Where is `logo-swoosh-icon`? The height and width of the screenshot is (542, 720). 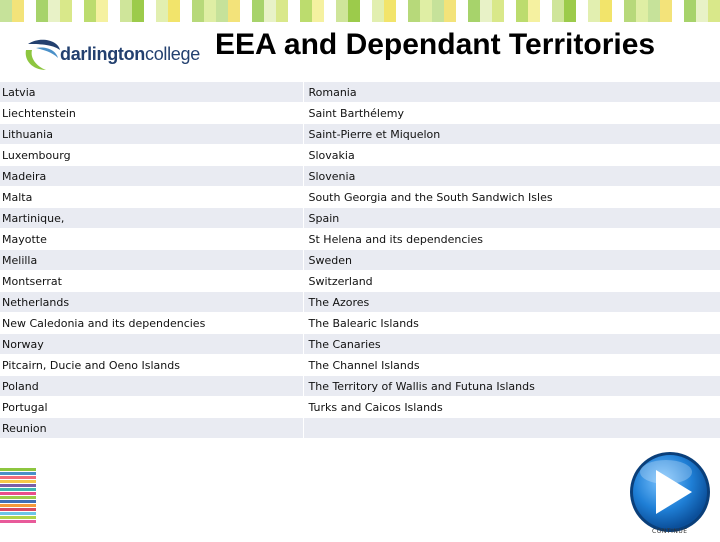
logo-swoosh-icon is located at coordinates (42, 54).